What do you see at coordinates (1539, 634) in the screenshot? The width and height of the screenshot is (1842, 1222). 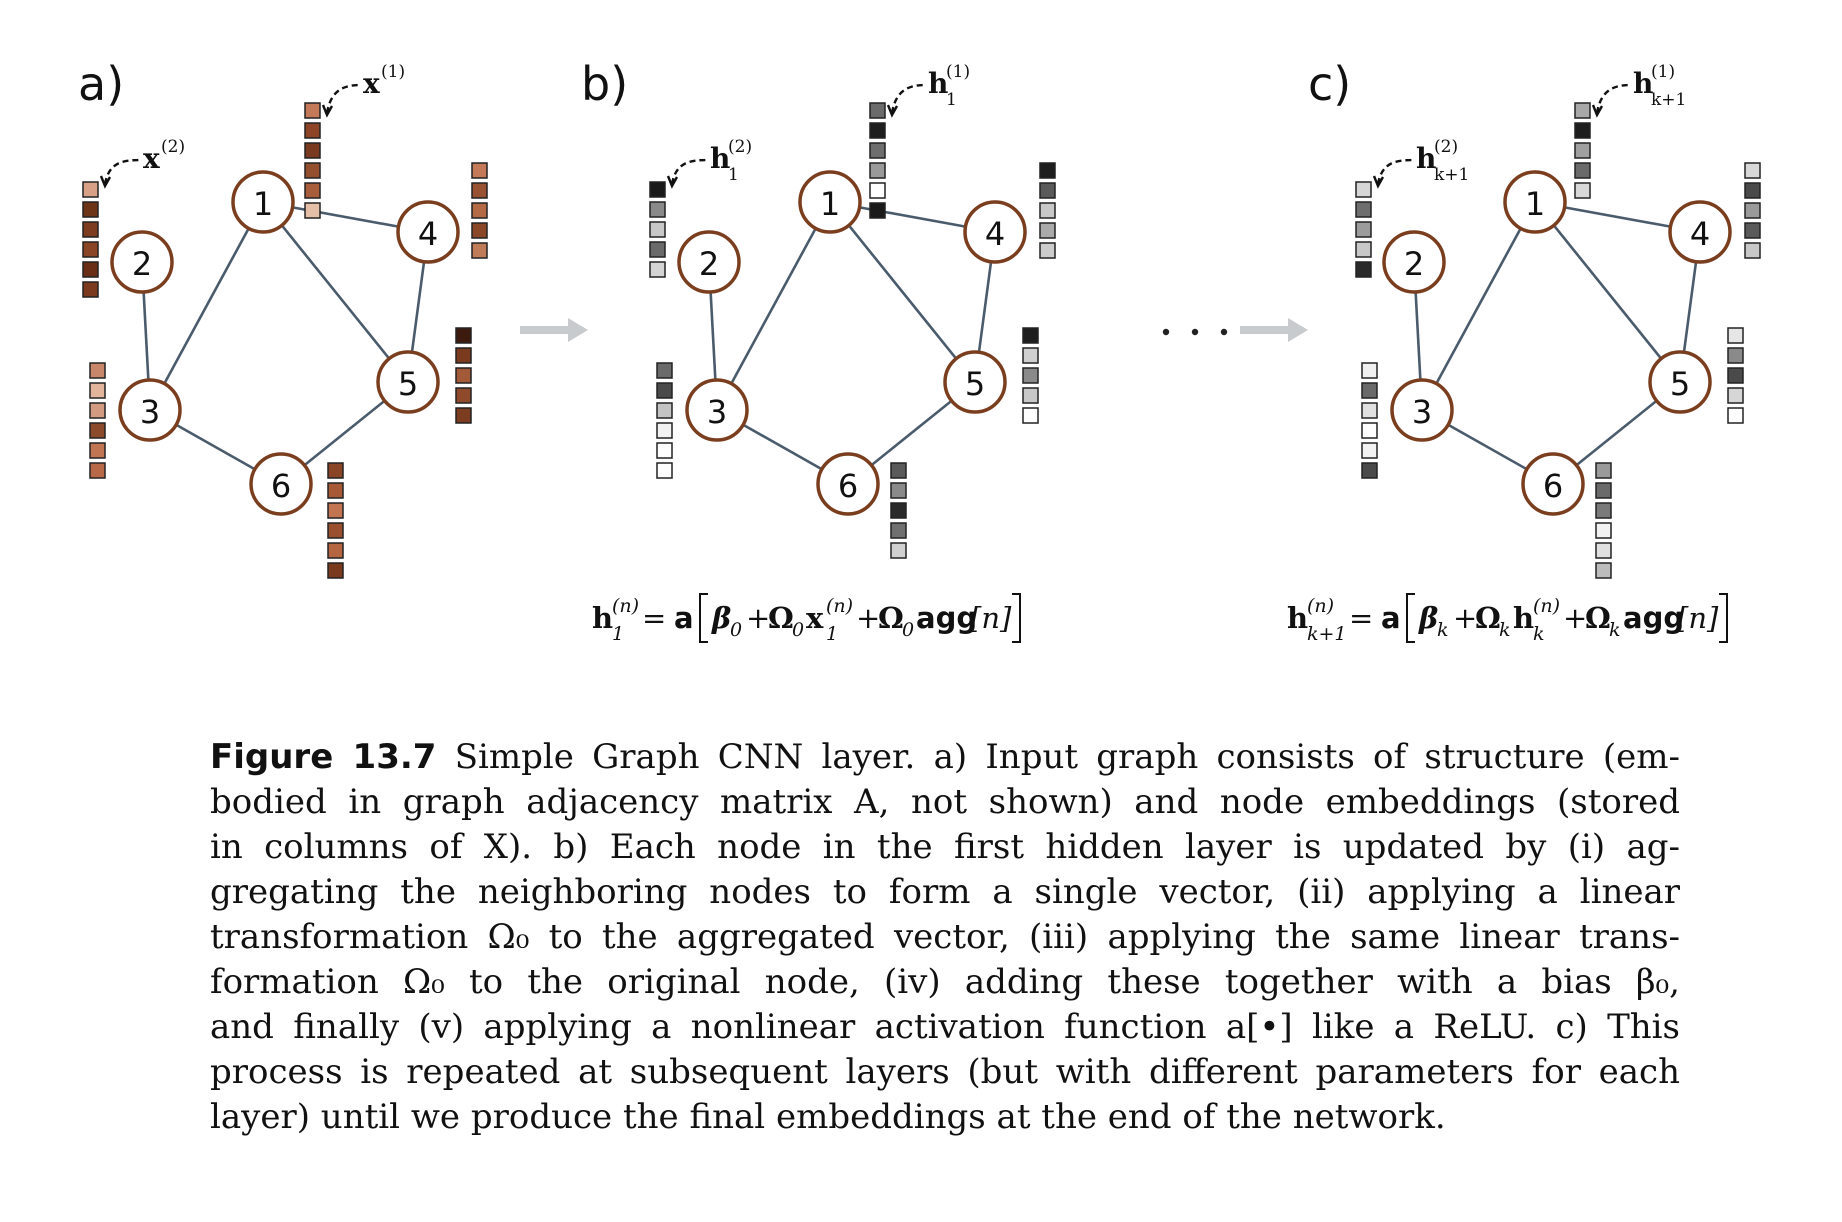 I see `equation-vector-subscript: k` at bounding box center [1539, 634].